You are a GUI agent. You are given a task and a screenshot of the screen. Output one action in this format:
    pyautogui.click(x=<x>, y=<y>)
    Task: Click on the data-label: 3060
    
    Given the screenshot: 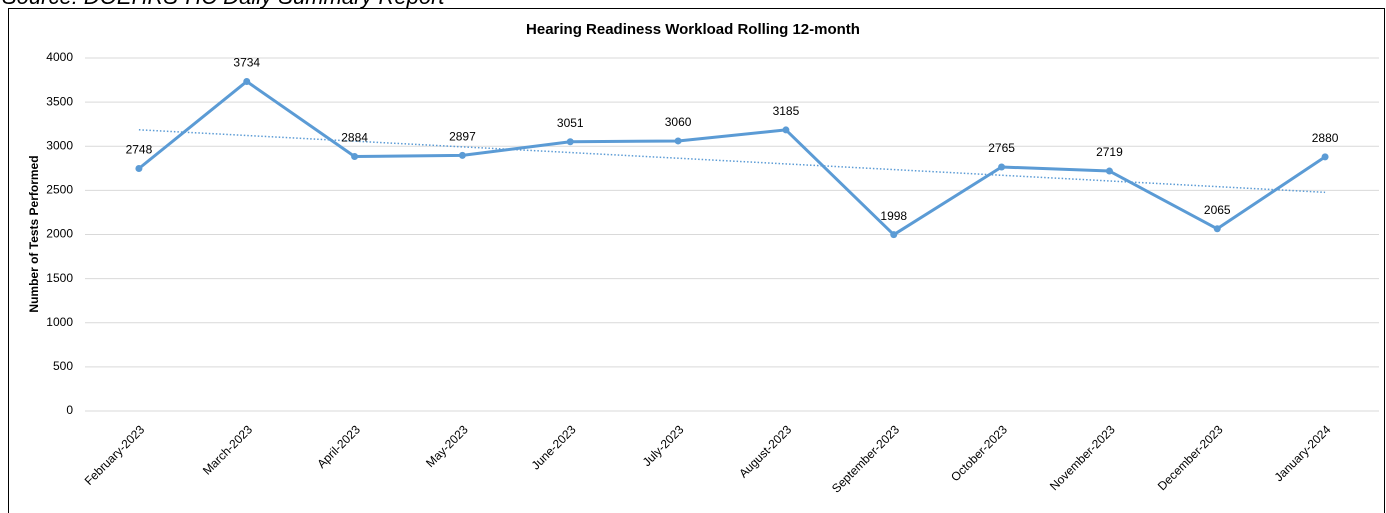 What is the action you would take?
    pyautogui.click(x=678, y=122)
    